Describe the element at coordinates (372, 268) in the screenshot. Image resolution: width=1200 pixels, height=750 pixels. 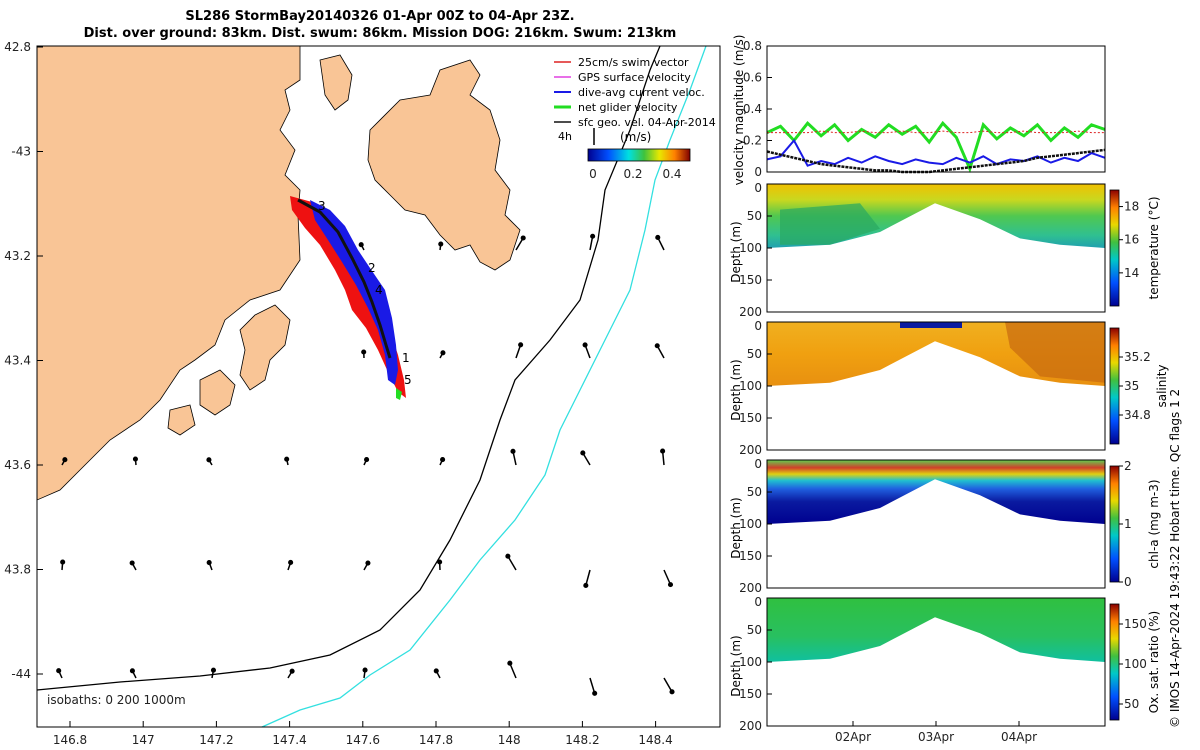
I see `track-label-2: 2` at that location.